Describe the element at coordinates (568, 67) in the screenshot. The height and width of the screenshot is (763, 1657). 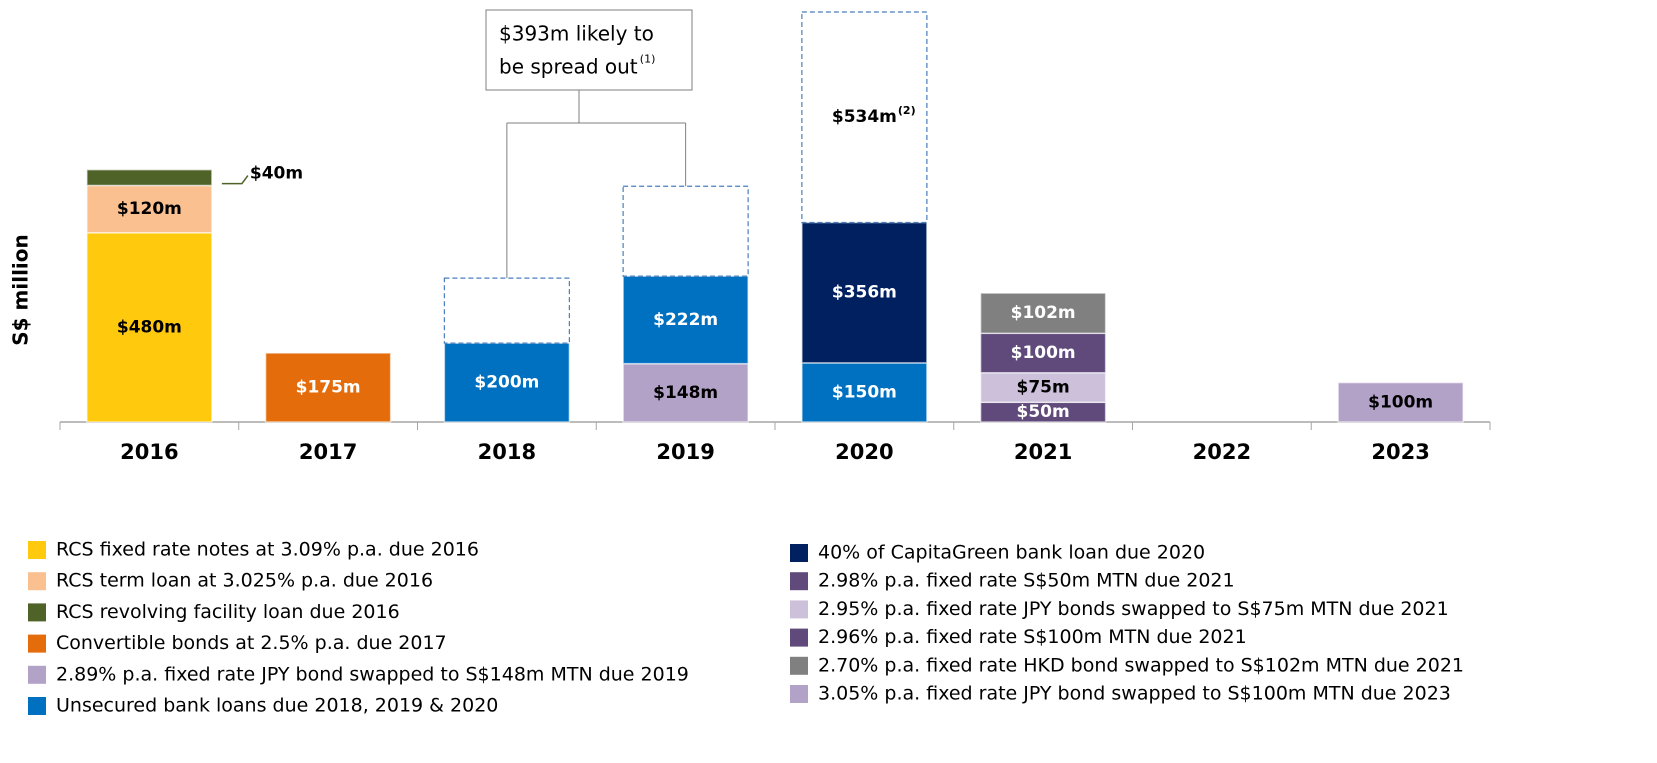
I see `annotation-text: be spread out` at that location.